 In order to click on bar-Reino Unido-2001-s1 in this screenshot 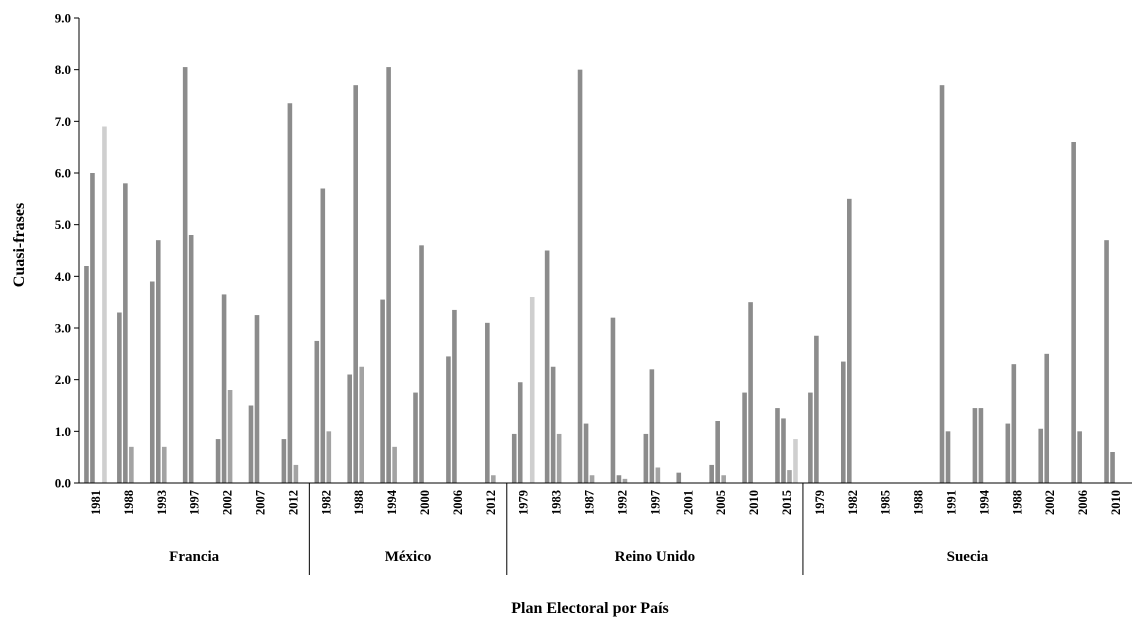, I will do `click(679, 477)`.